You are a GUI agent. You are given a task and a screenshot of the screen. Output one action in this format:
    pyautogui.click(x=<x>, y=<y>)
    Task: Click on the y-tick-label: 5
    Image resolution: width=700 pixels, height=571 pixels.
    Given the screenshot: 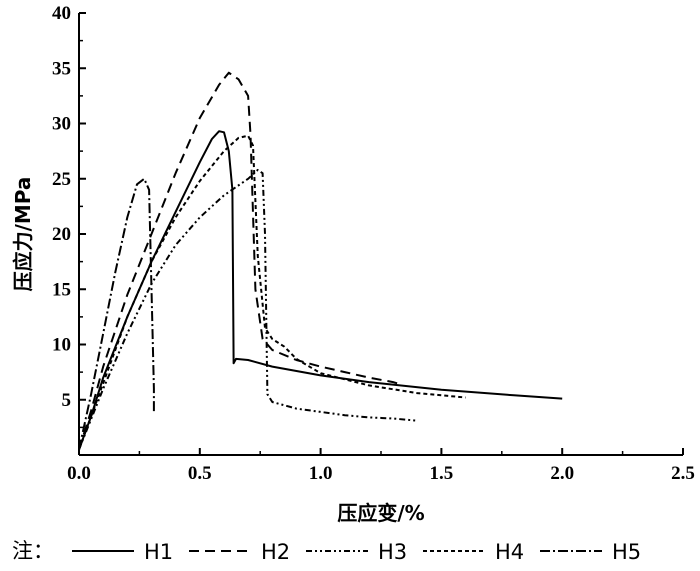 What is the action you would take?
    pyautogui.click(x=67, y=400)
    